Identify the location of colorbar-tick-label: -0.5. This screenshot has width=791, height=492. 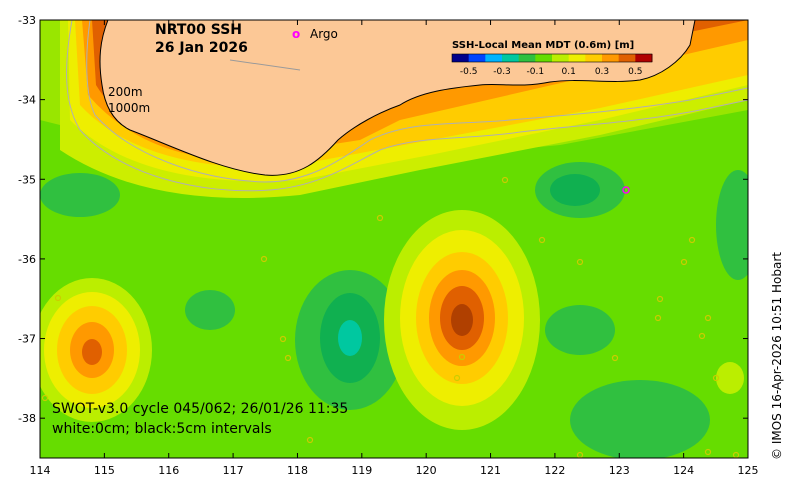
(469, 72).